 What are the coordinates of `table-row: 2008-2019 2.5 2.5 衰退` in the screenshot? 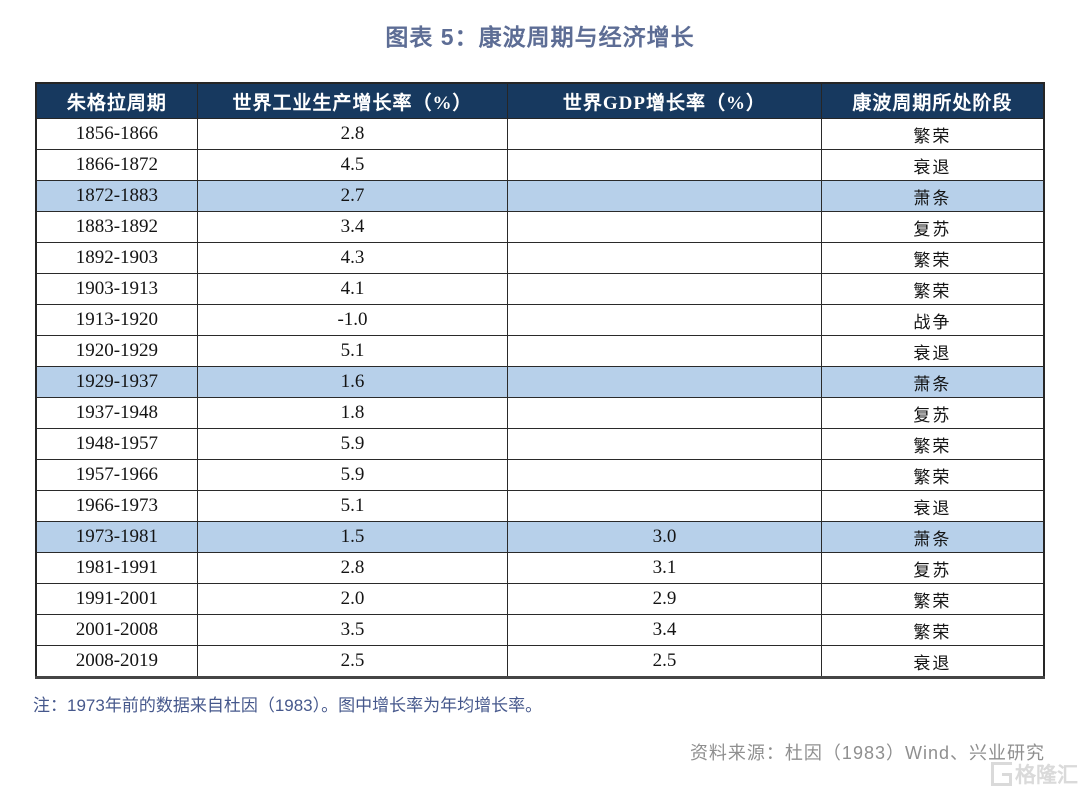 It's located at (540, 661).